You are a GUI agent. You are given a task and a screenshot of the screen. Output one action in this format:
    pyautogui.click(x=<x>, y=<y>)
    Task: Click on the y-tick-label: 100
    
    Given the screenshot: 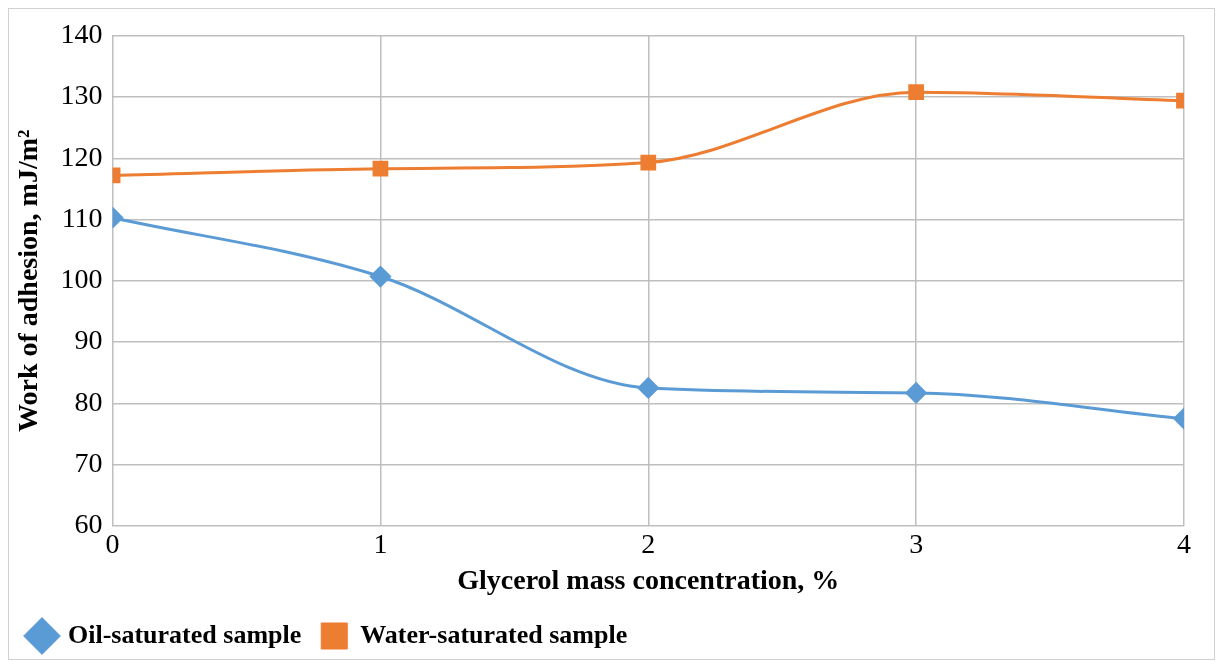 What is the action you would take?
    pyautogui.click(x=81, y=279)
    